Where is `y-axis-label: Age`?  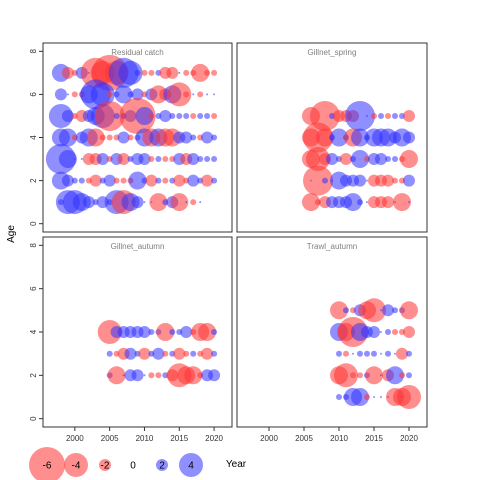 y-axis-label: Age is located at coordinates (11, 234).